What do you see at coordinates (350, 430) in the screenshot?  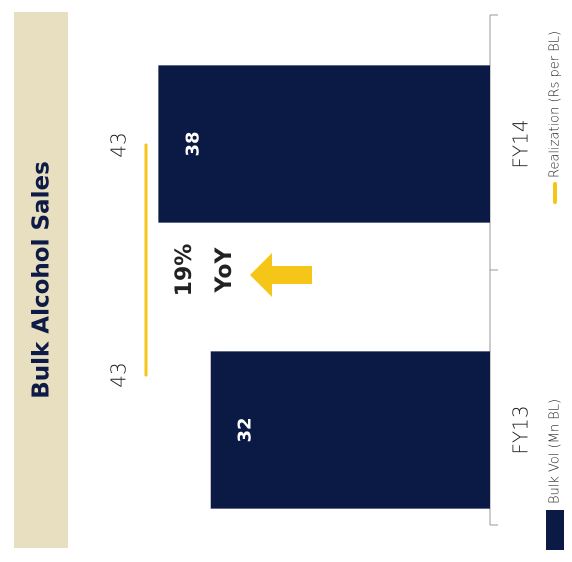 I see `bar` at bounding box center [350, 430].